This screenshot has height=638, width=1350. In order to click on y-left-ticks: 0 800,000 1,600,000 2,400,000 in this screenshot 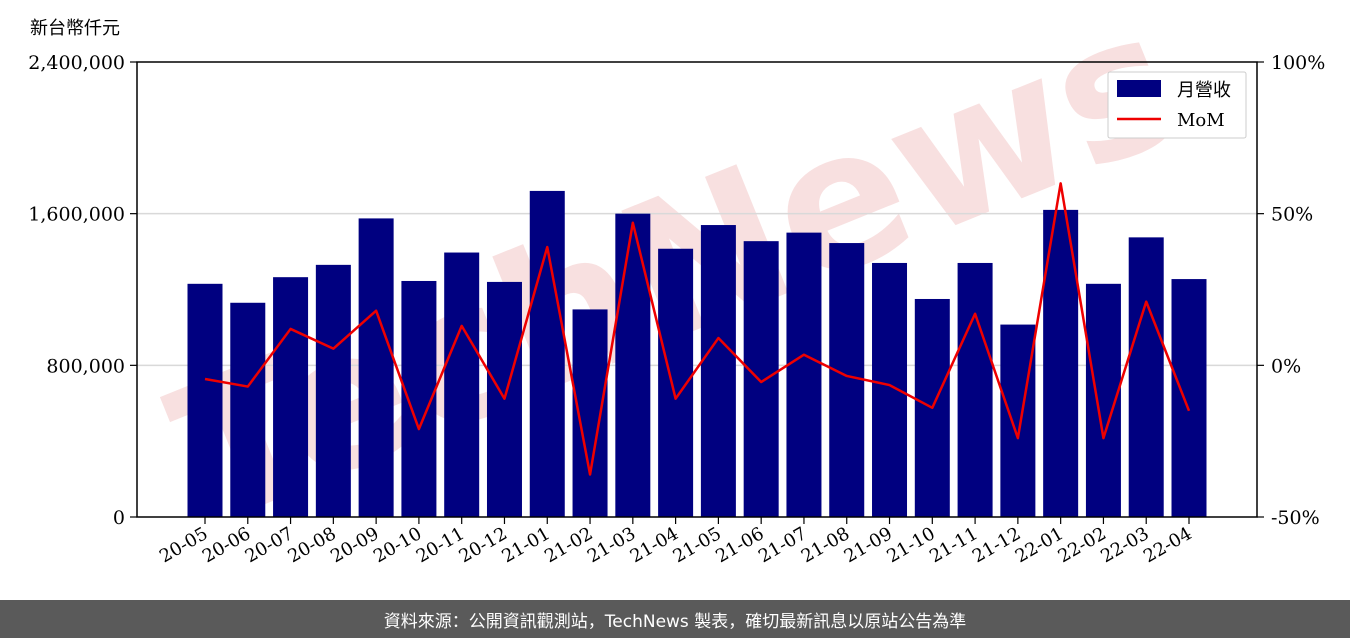, I will do `click(82, 290)`.